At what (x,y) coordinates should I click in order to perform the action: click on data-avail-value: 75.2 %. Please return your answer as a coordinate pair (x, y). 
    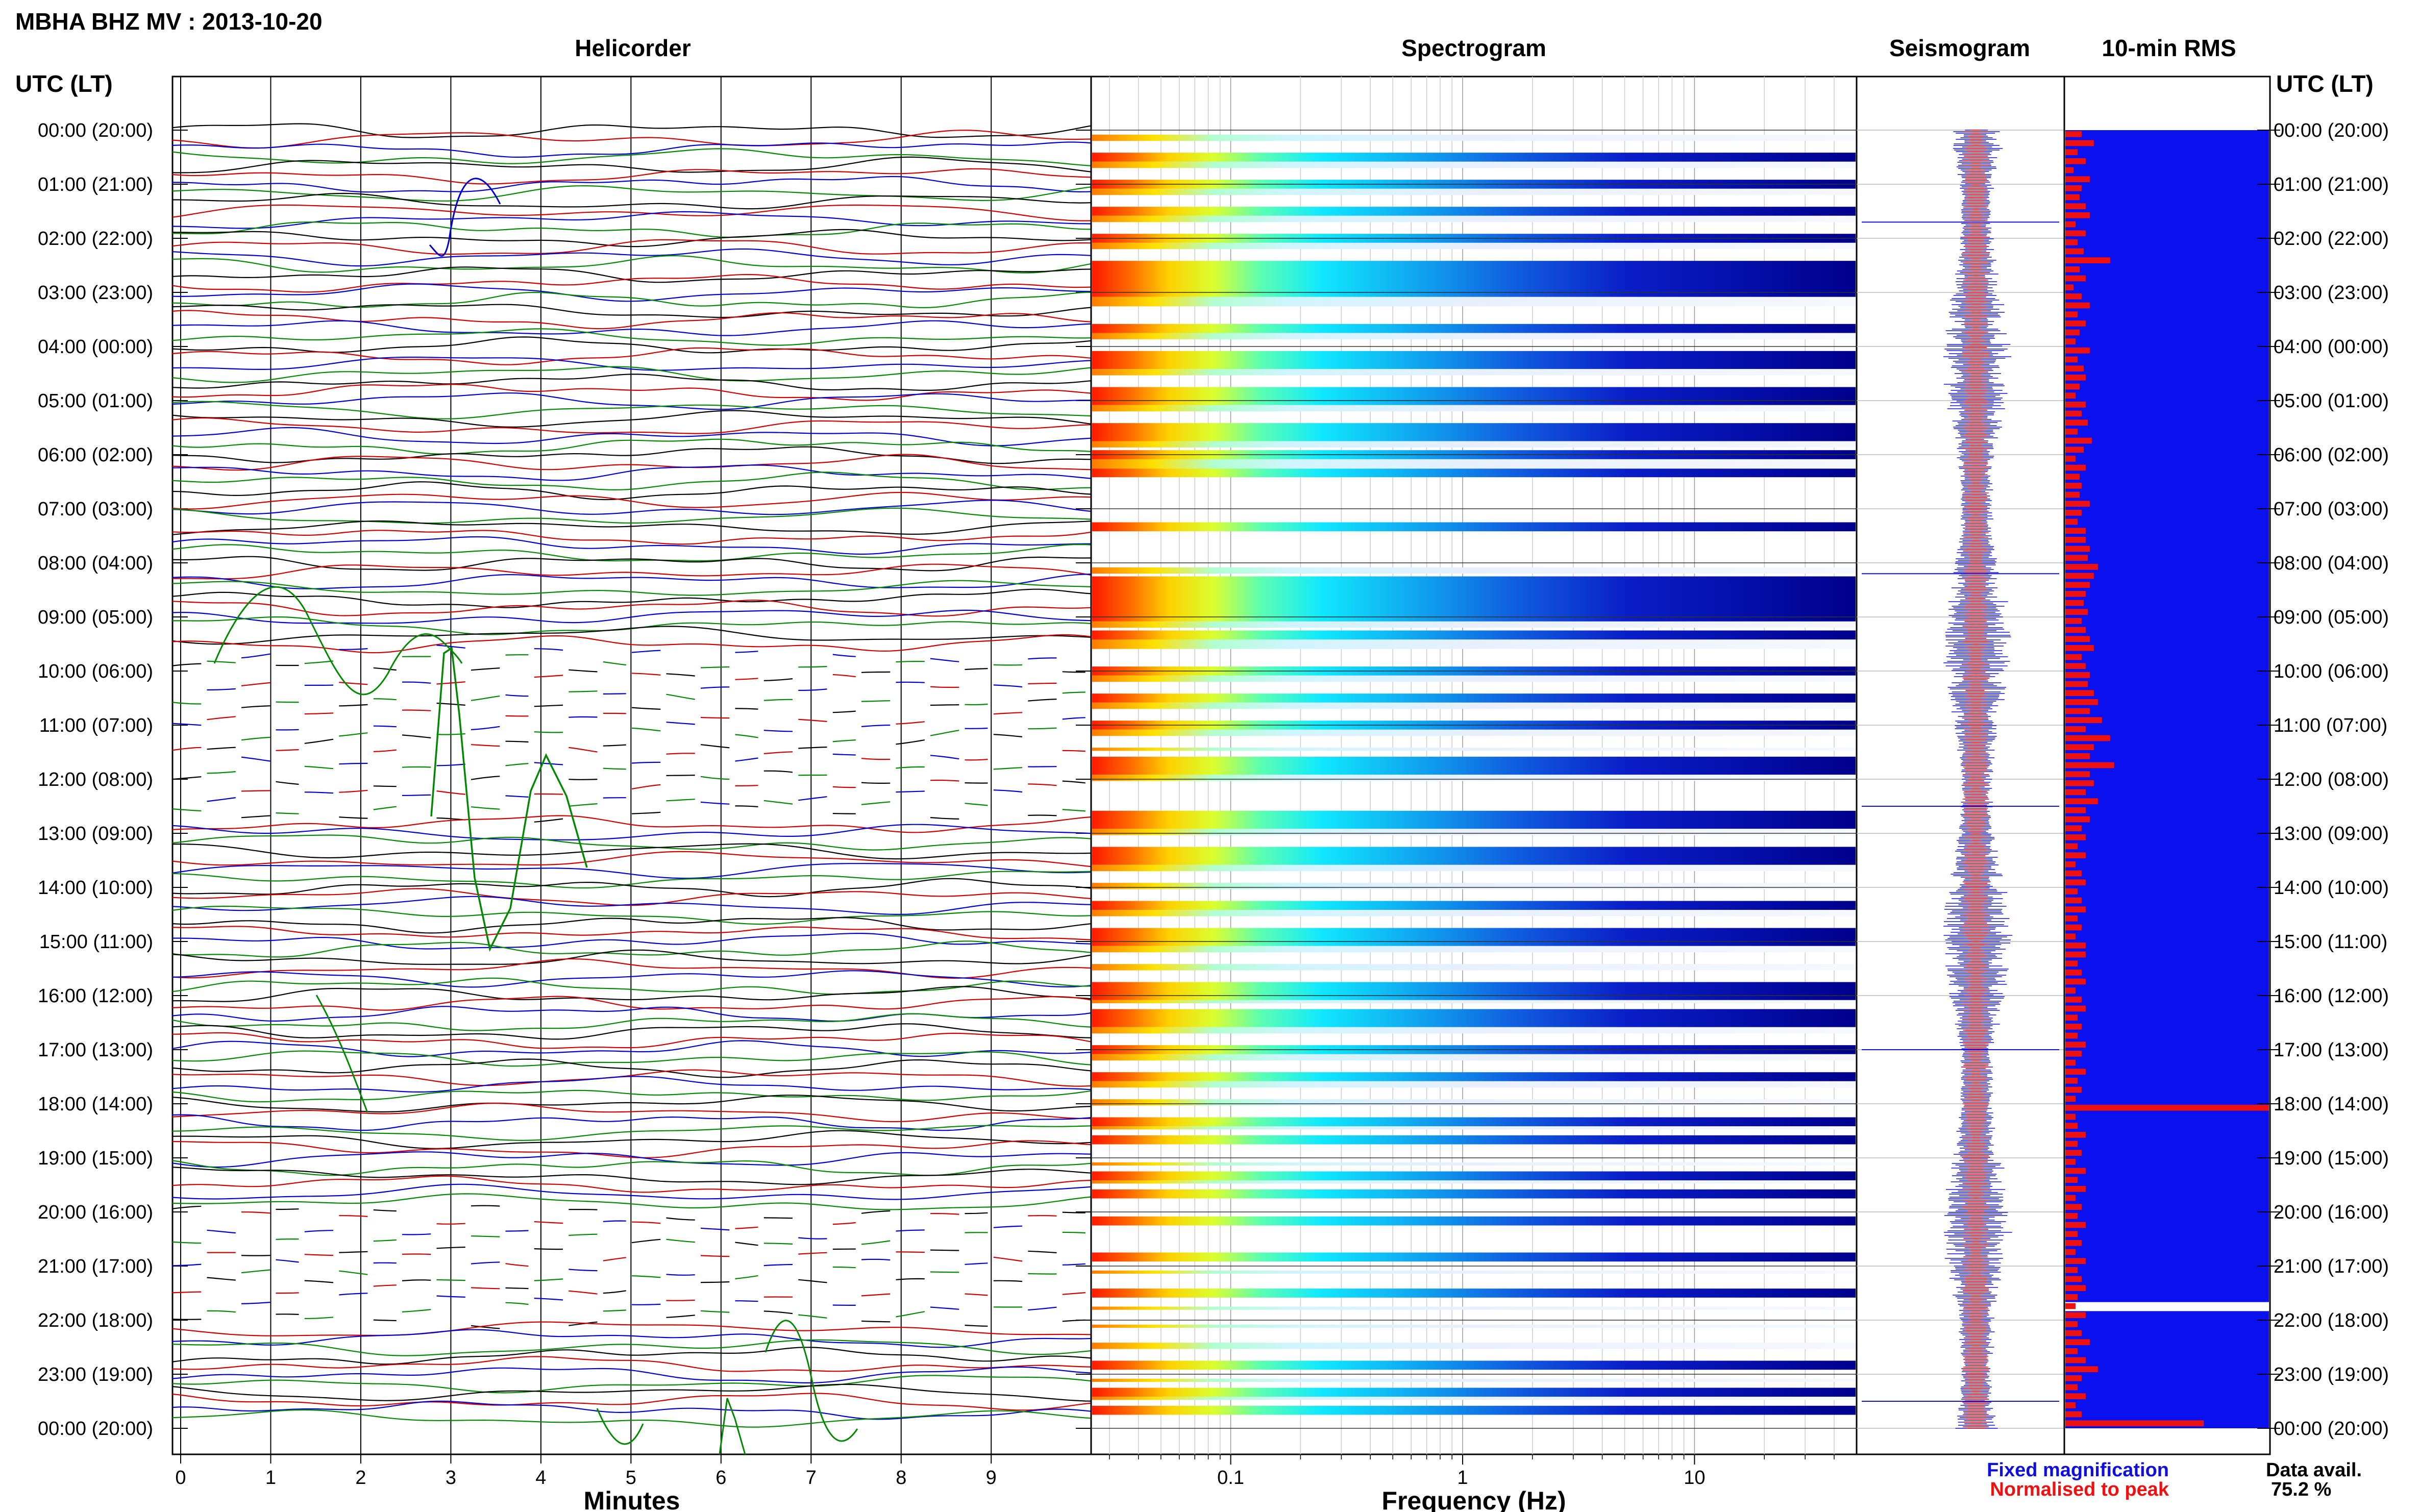
    Looking at the image, I should click on (2301, 1489).